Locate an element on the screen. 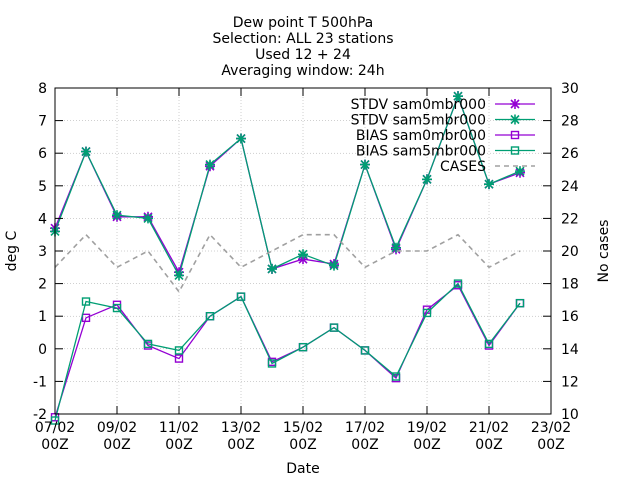 This screenshot has width=640, height=480. y-tick-label: -1 is located at coordinates (40, 382).